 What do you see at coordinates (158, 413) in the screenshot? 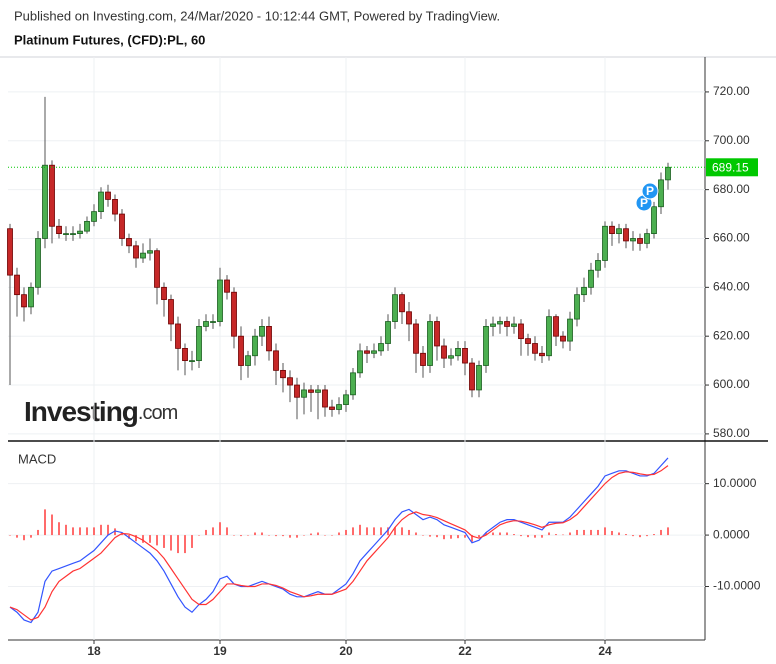
I see `logo-suffix: .com` at bounding box center [158, 413].